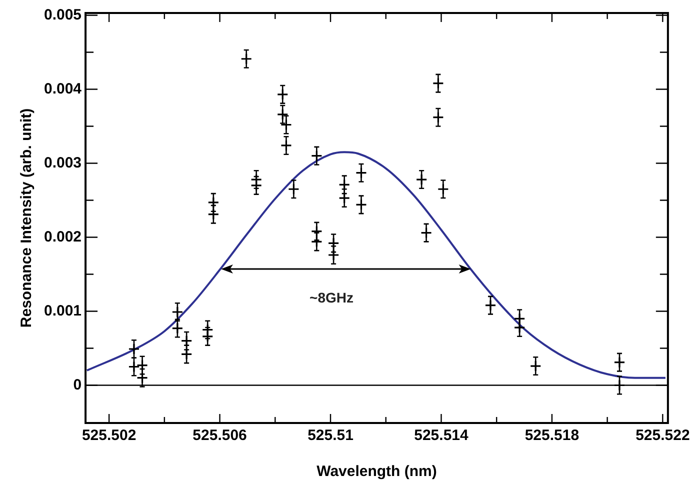  I want to click on y-tick-label: 0, so click(77, 385).